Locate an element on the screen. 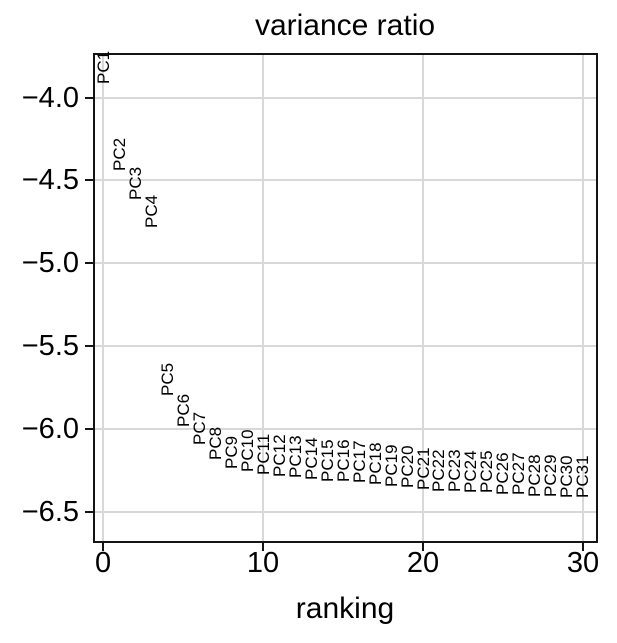  x-tick-label: 20 is located at coordinates (423, 563).